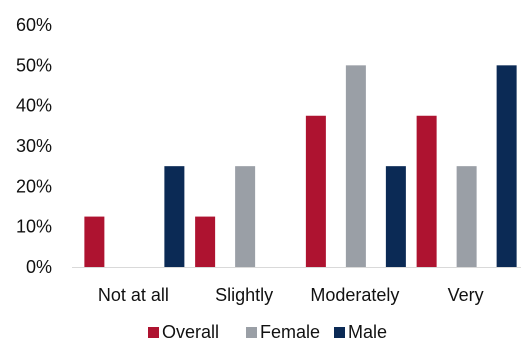 This screenshot has height=353, width=531. What do you see at coordinates (339, 332) in the screenshot?
I see `legend-swatch-male` at bounding box center [339, 332].